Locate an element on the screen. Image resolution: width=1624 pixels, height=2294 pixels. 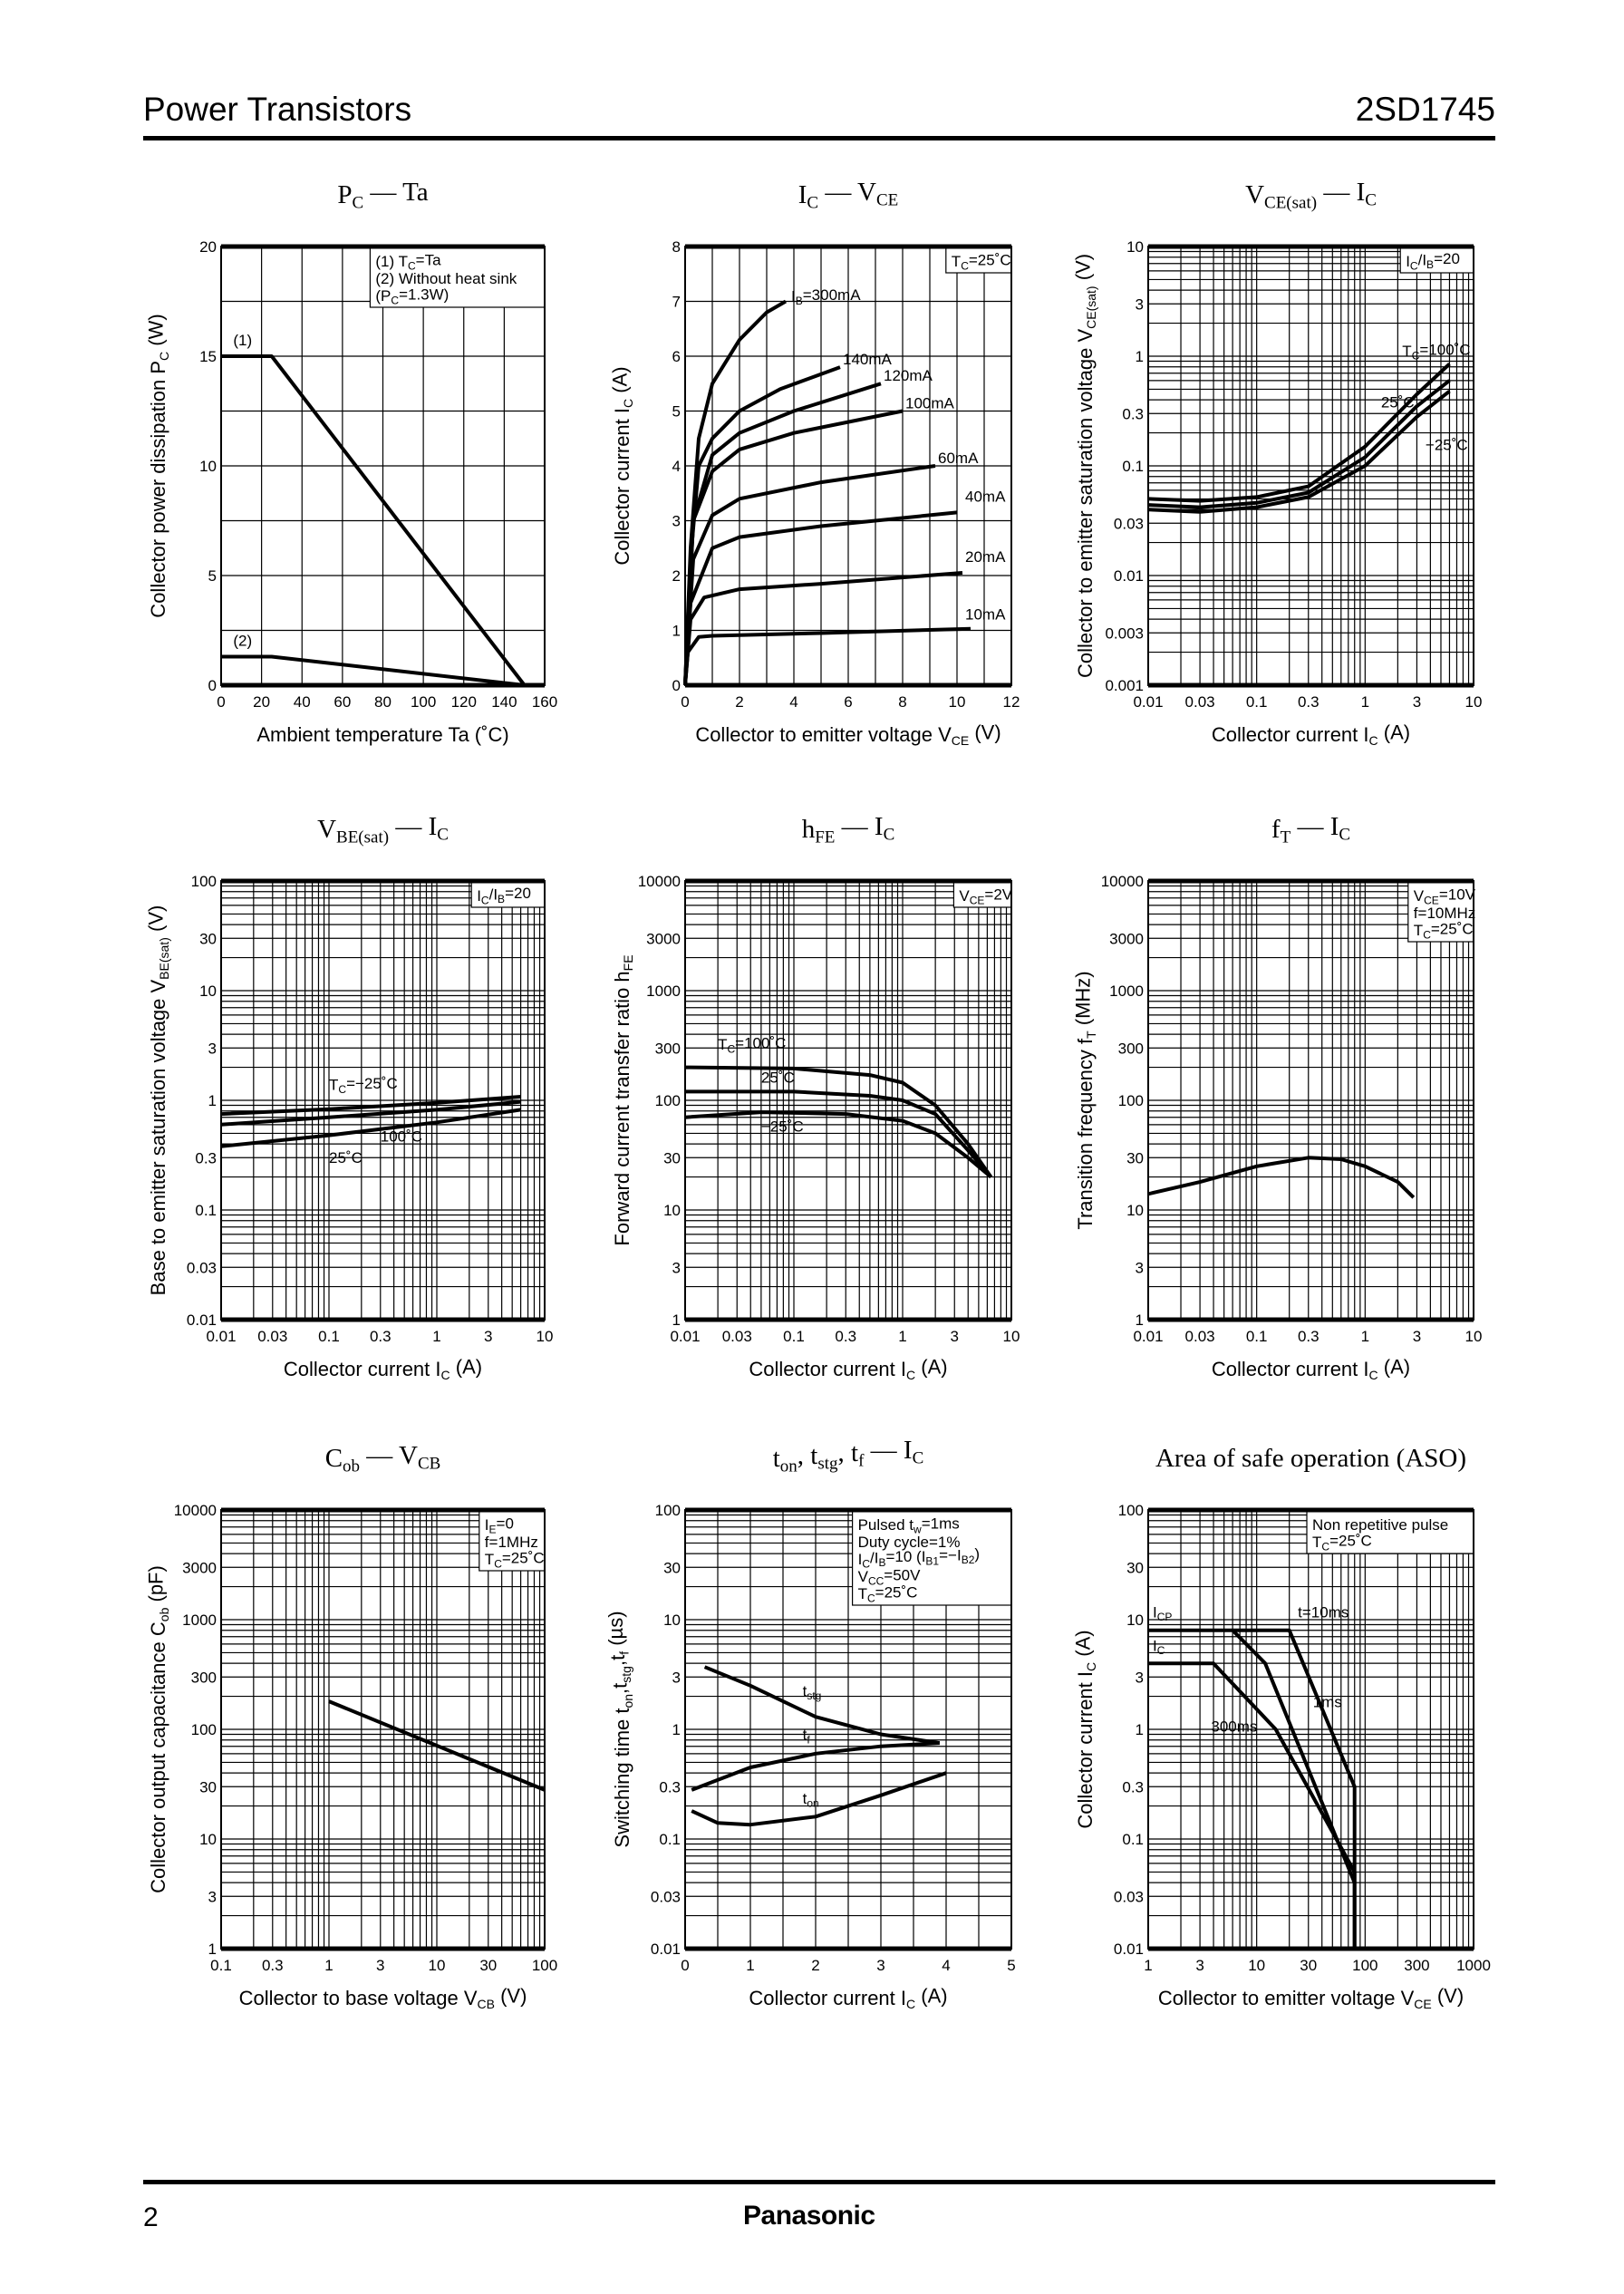
legend-text: Pulsed tw​=1ms is located at coordinates (909, 1525).